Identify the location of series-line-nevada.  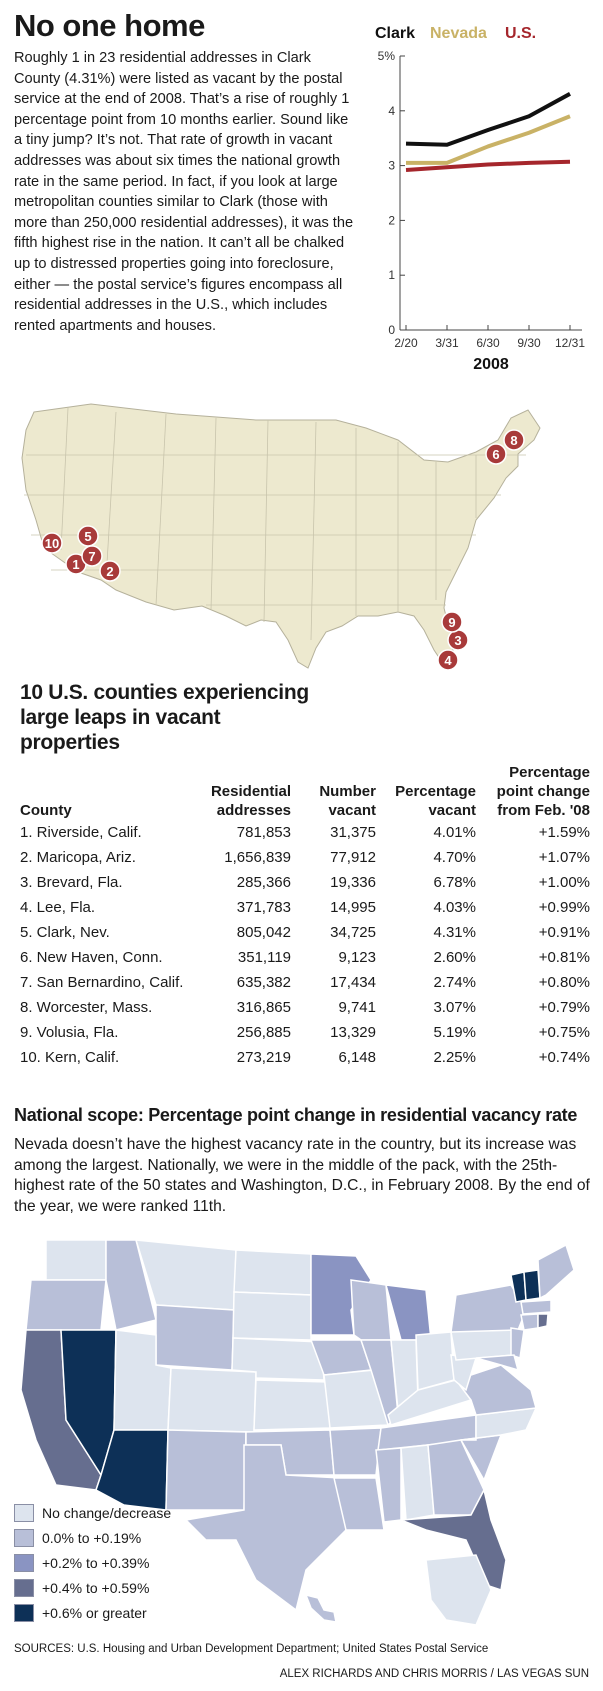
(488, 139).